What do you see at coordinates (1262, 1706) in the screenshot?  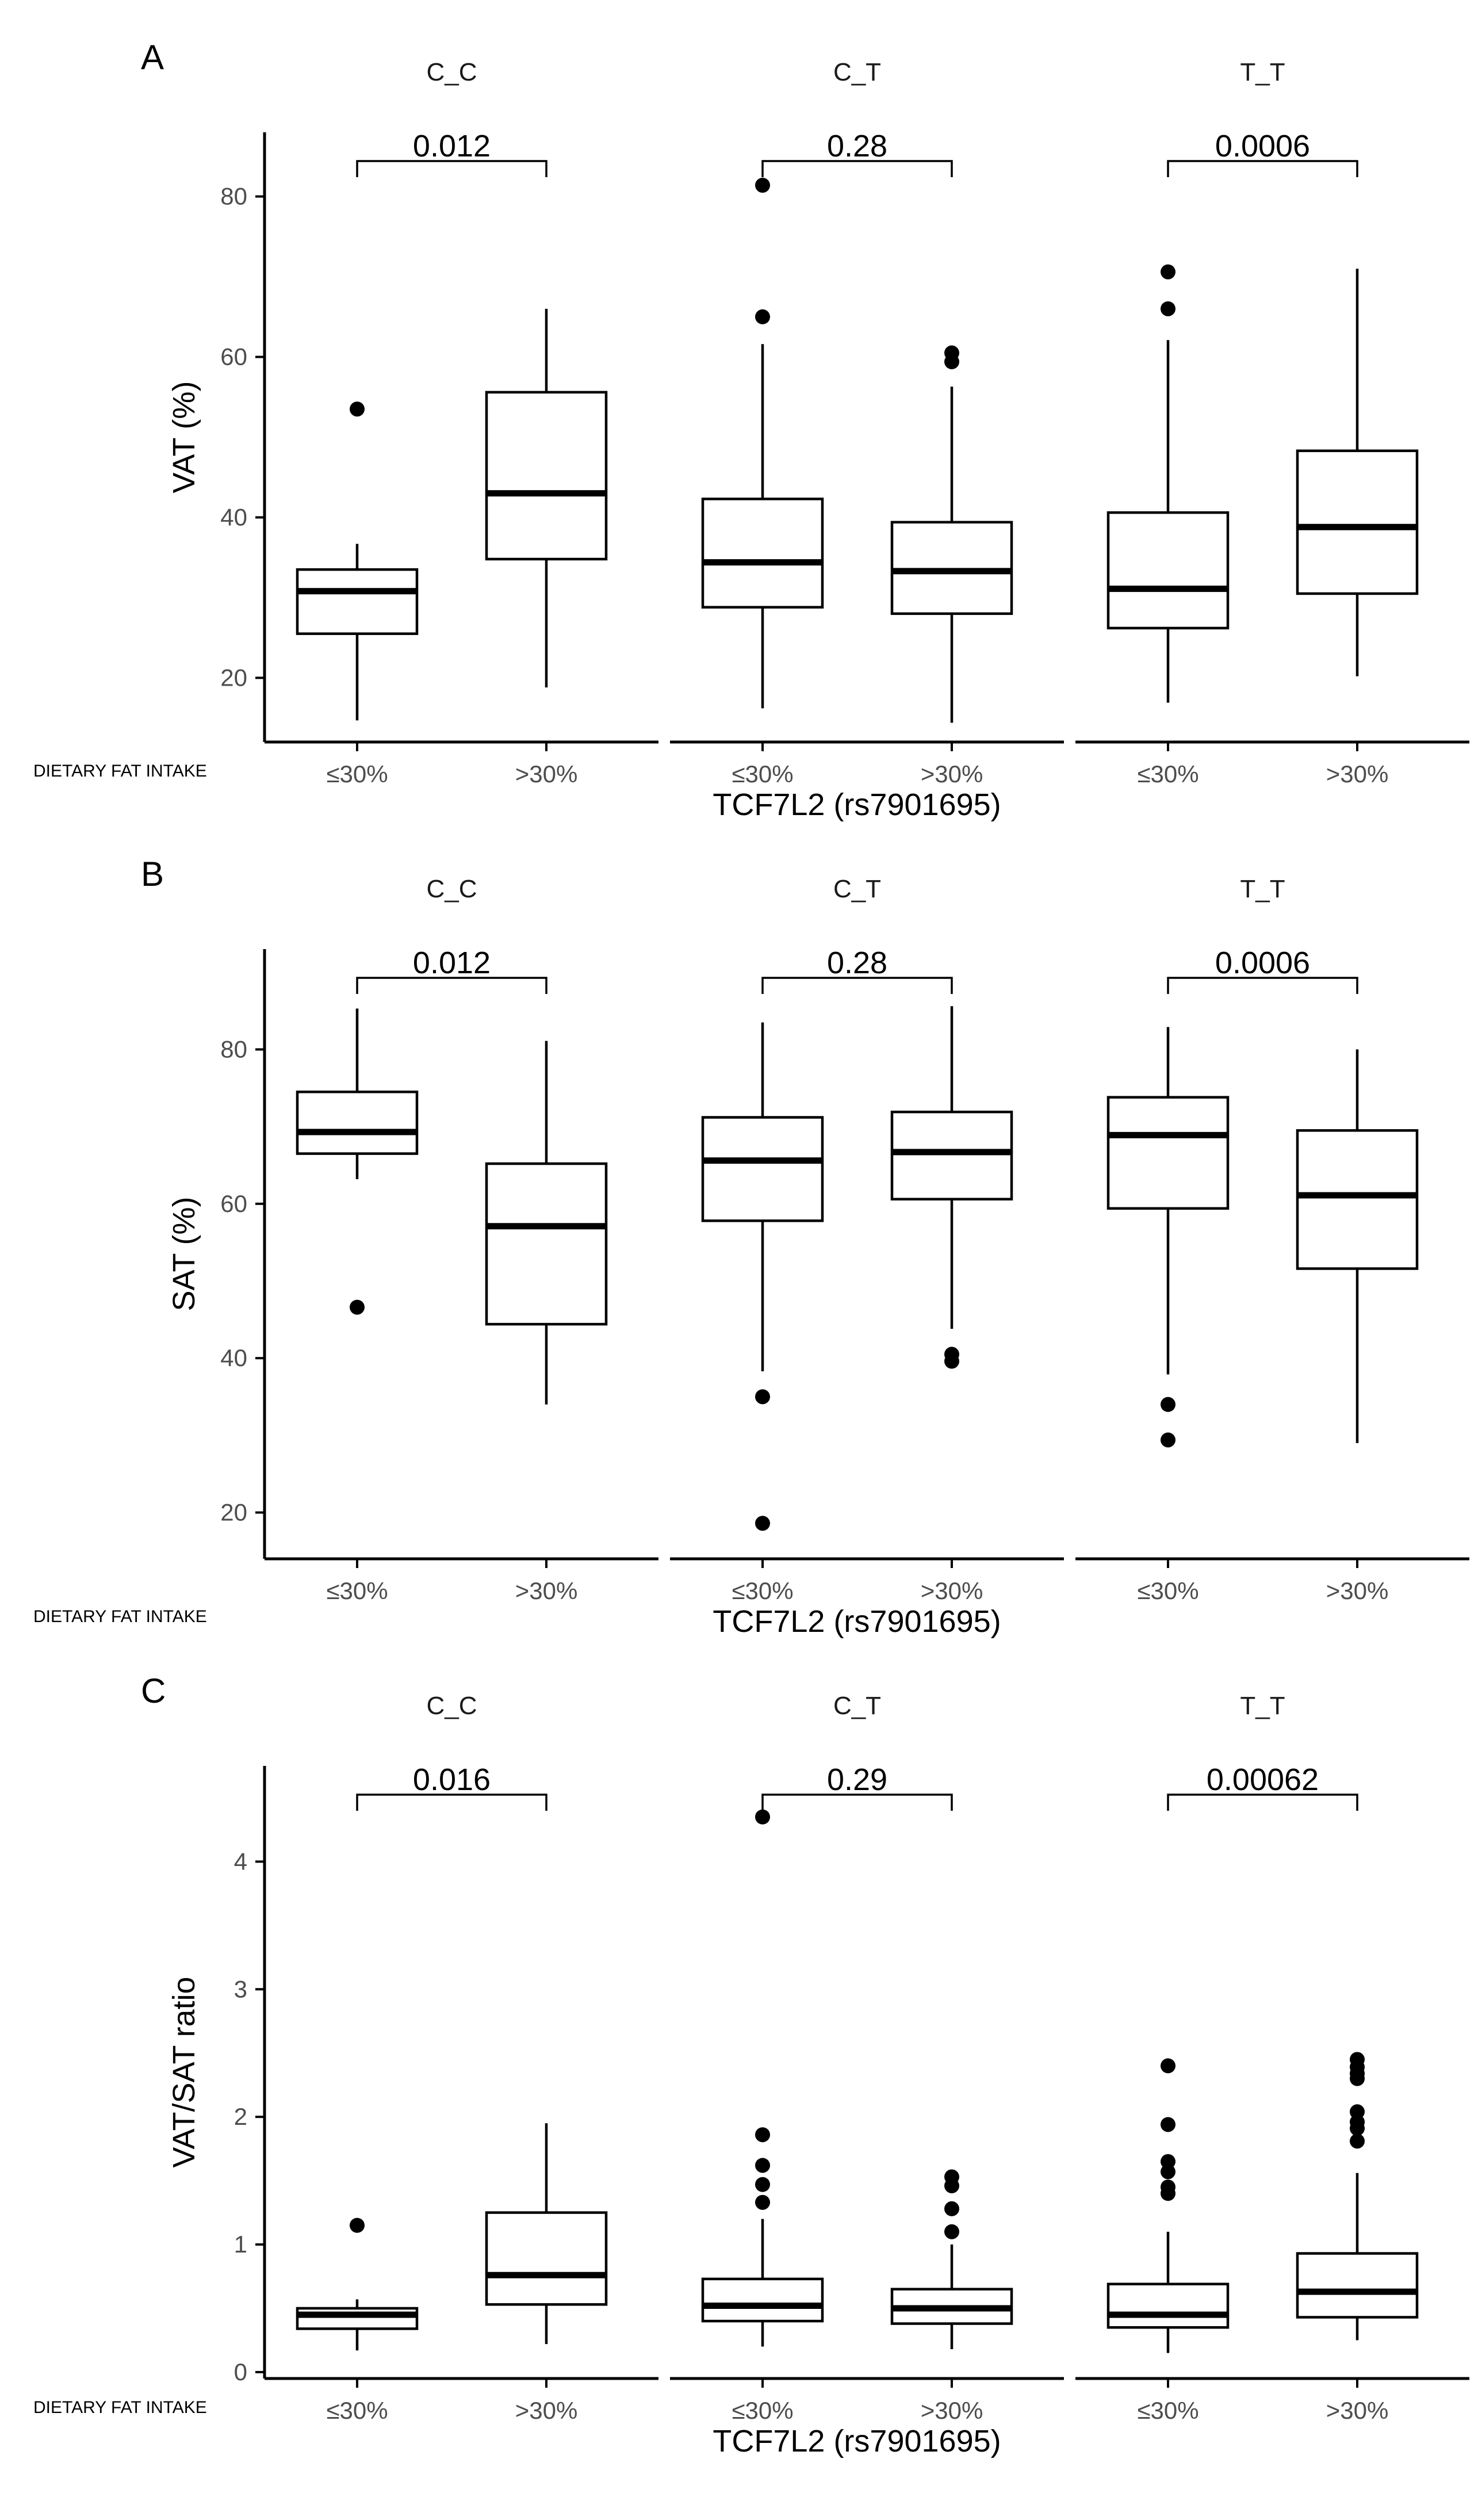 I see `facet-strip-label: T_T` at bounding box center [1262, 1706].